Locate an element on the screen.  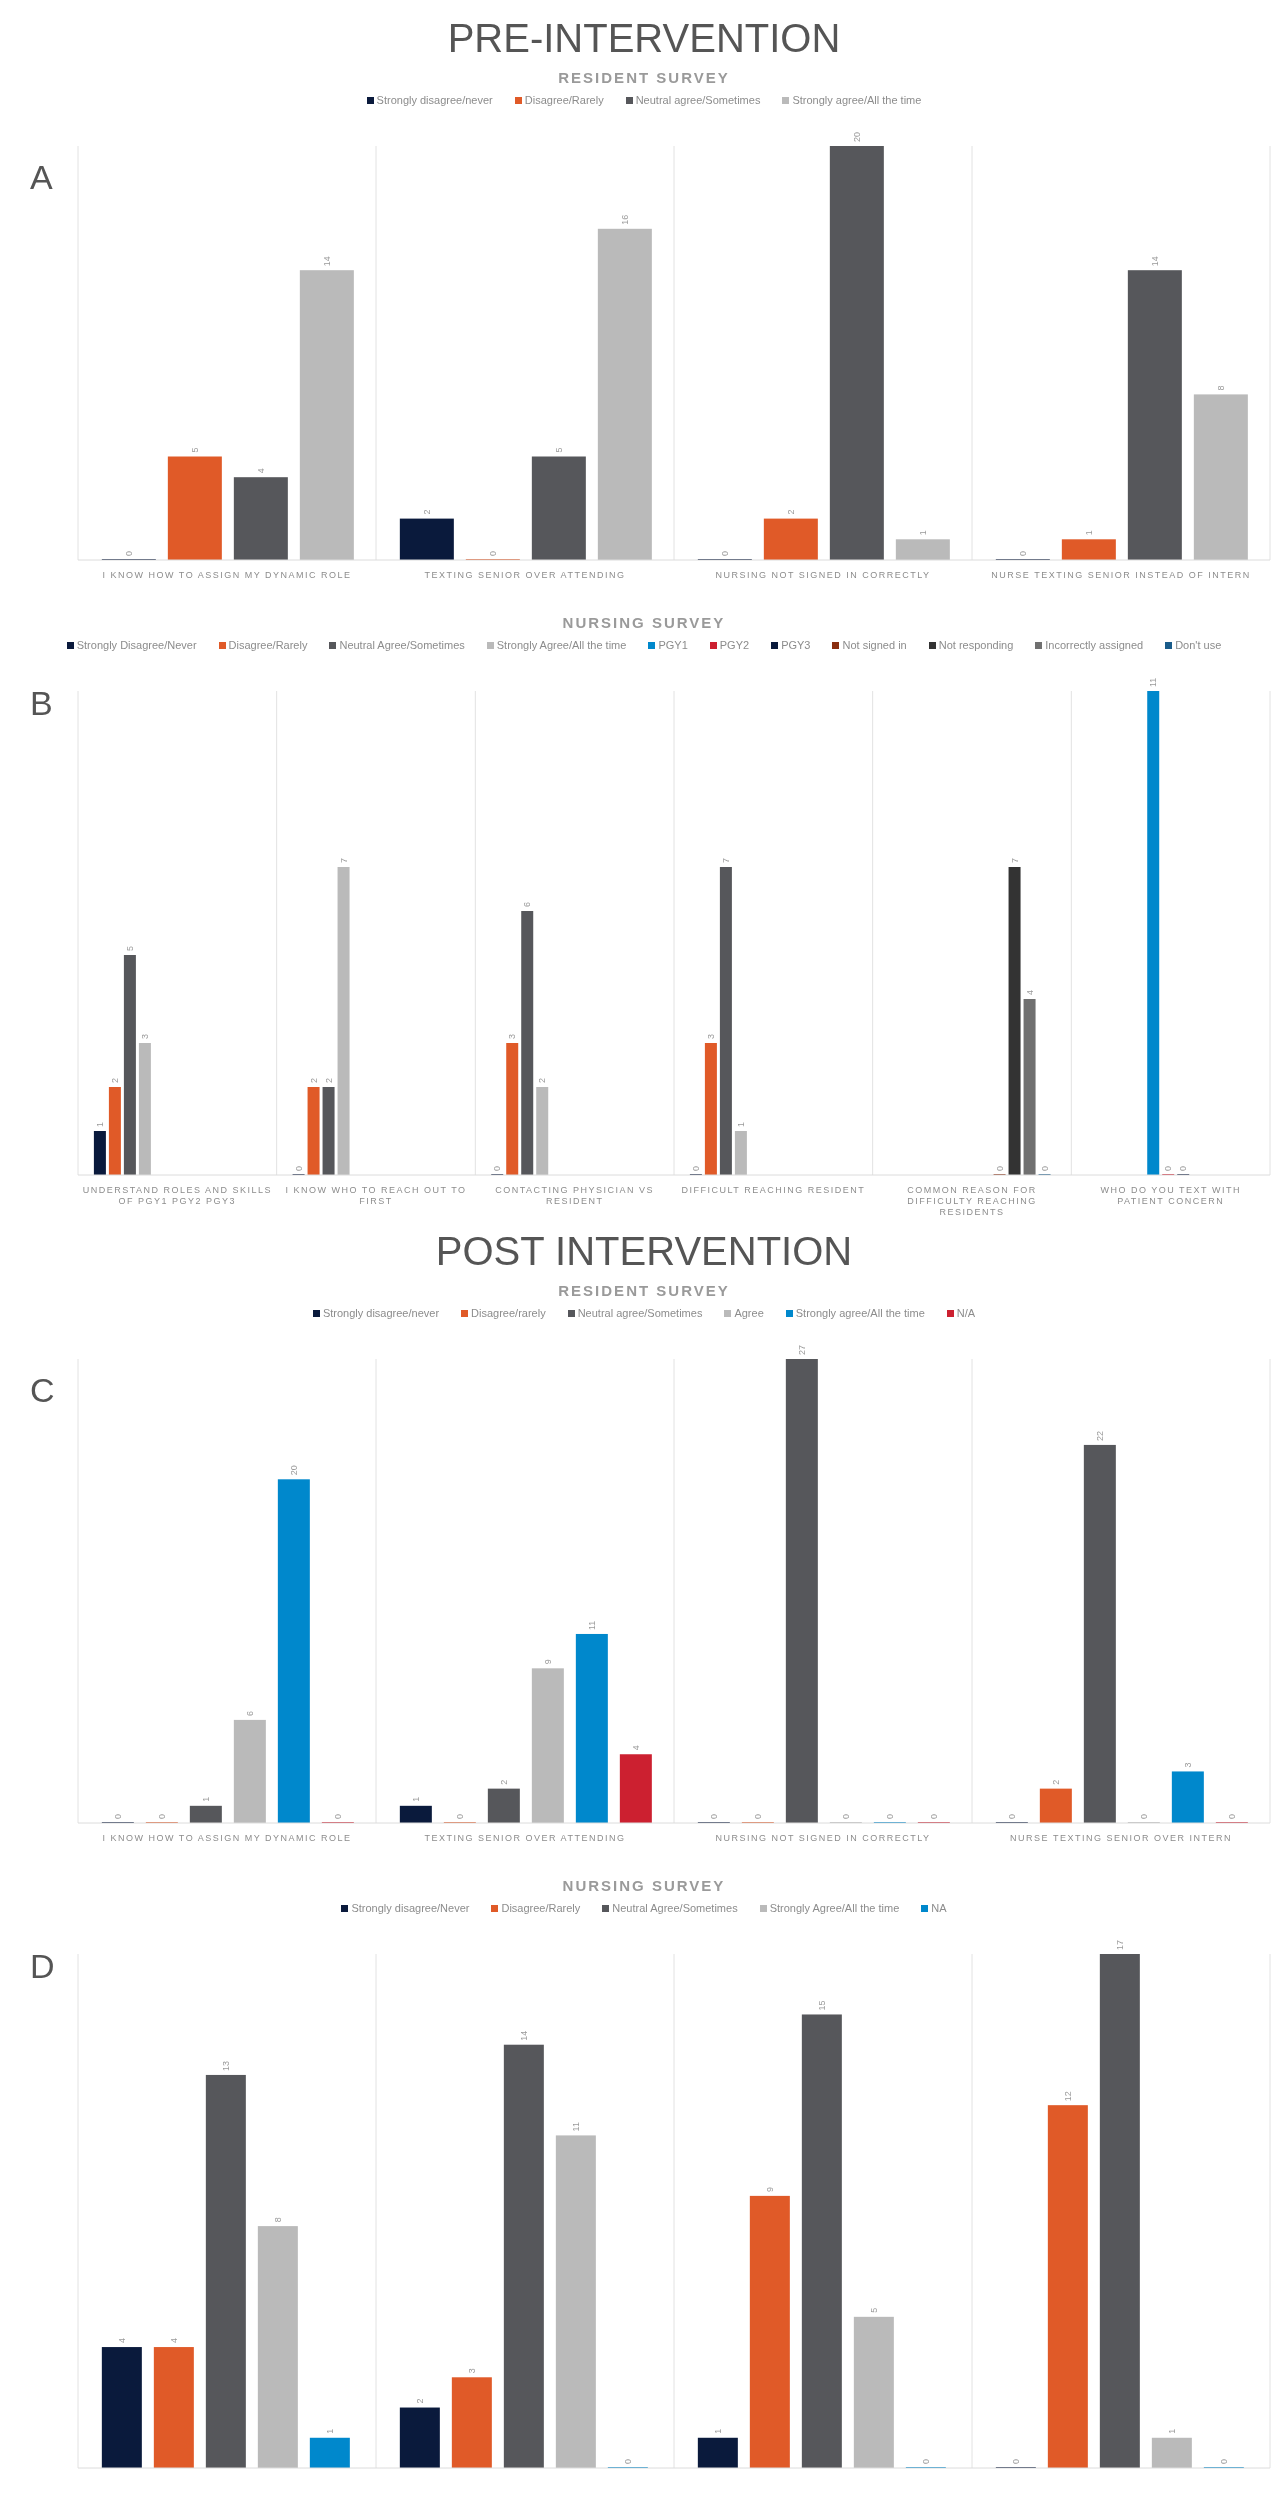
data-label: 22 is located at coordinates (1099, 1435).